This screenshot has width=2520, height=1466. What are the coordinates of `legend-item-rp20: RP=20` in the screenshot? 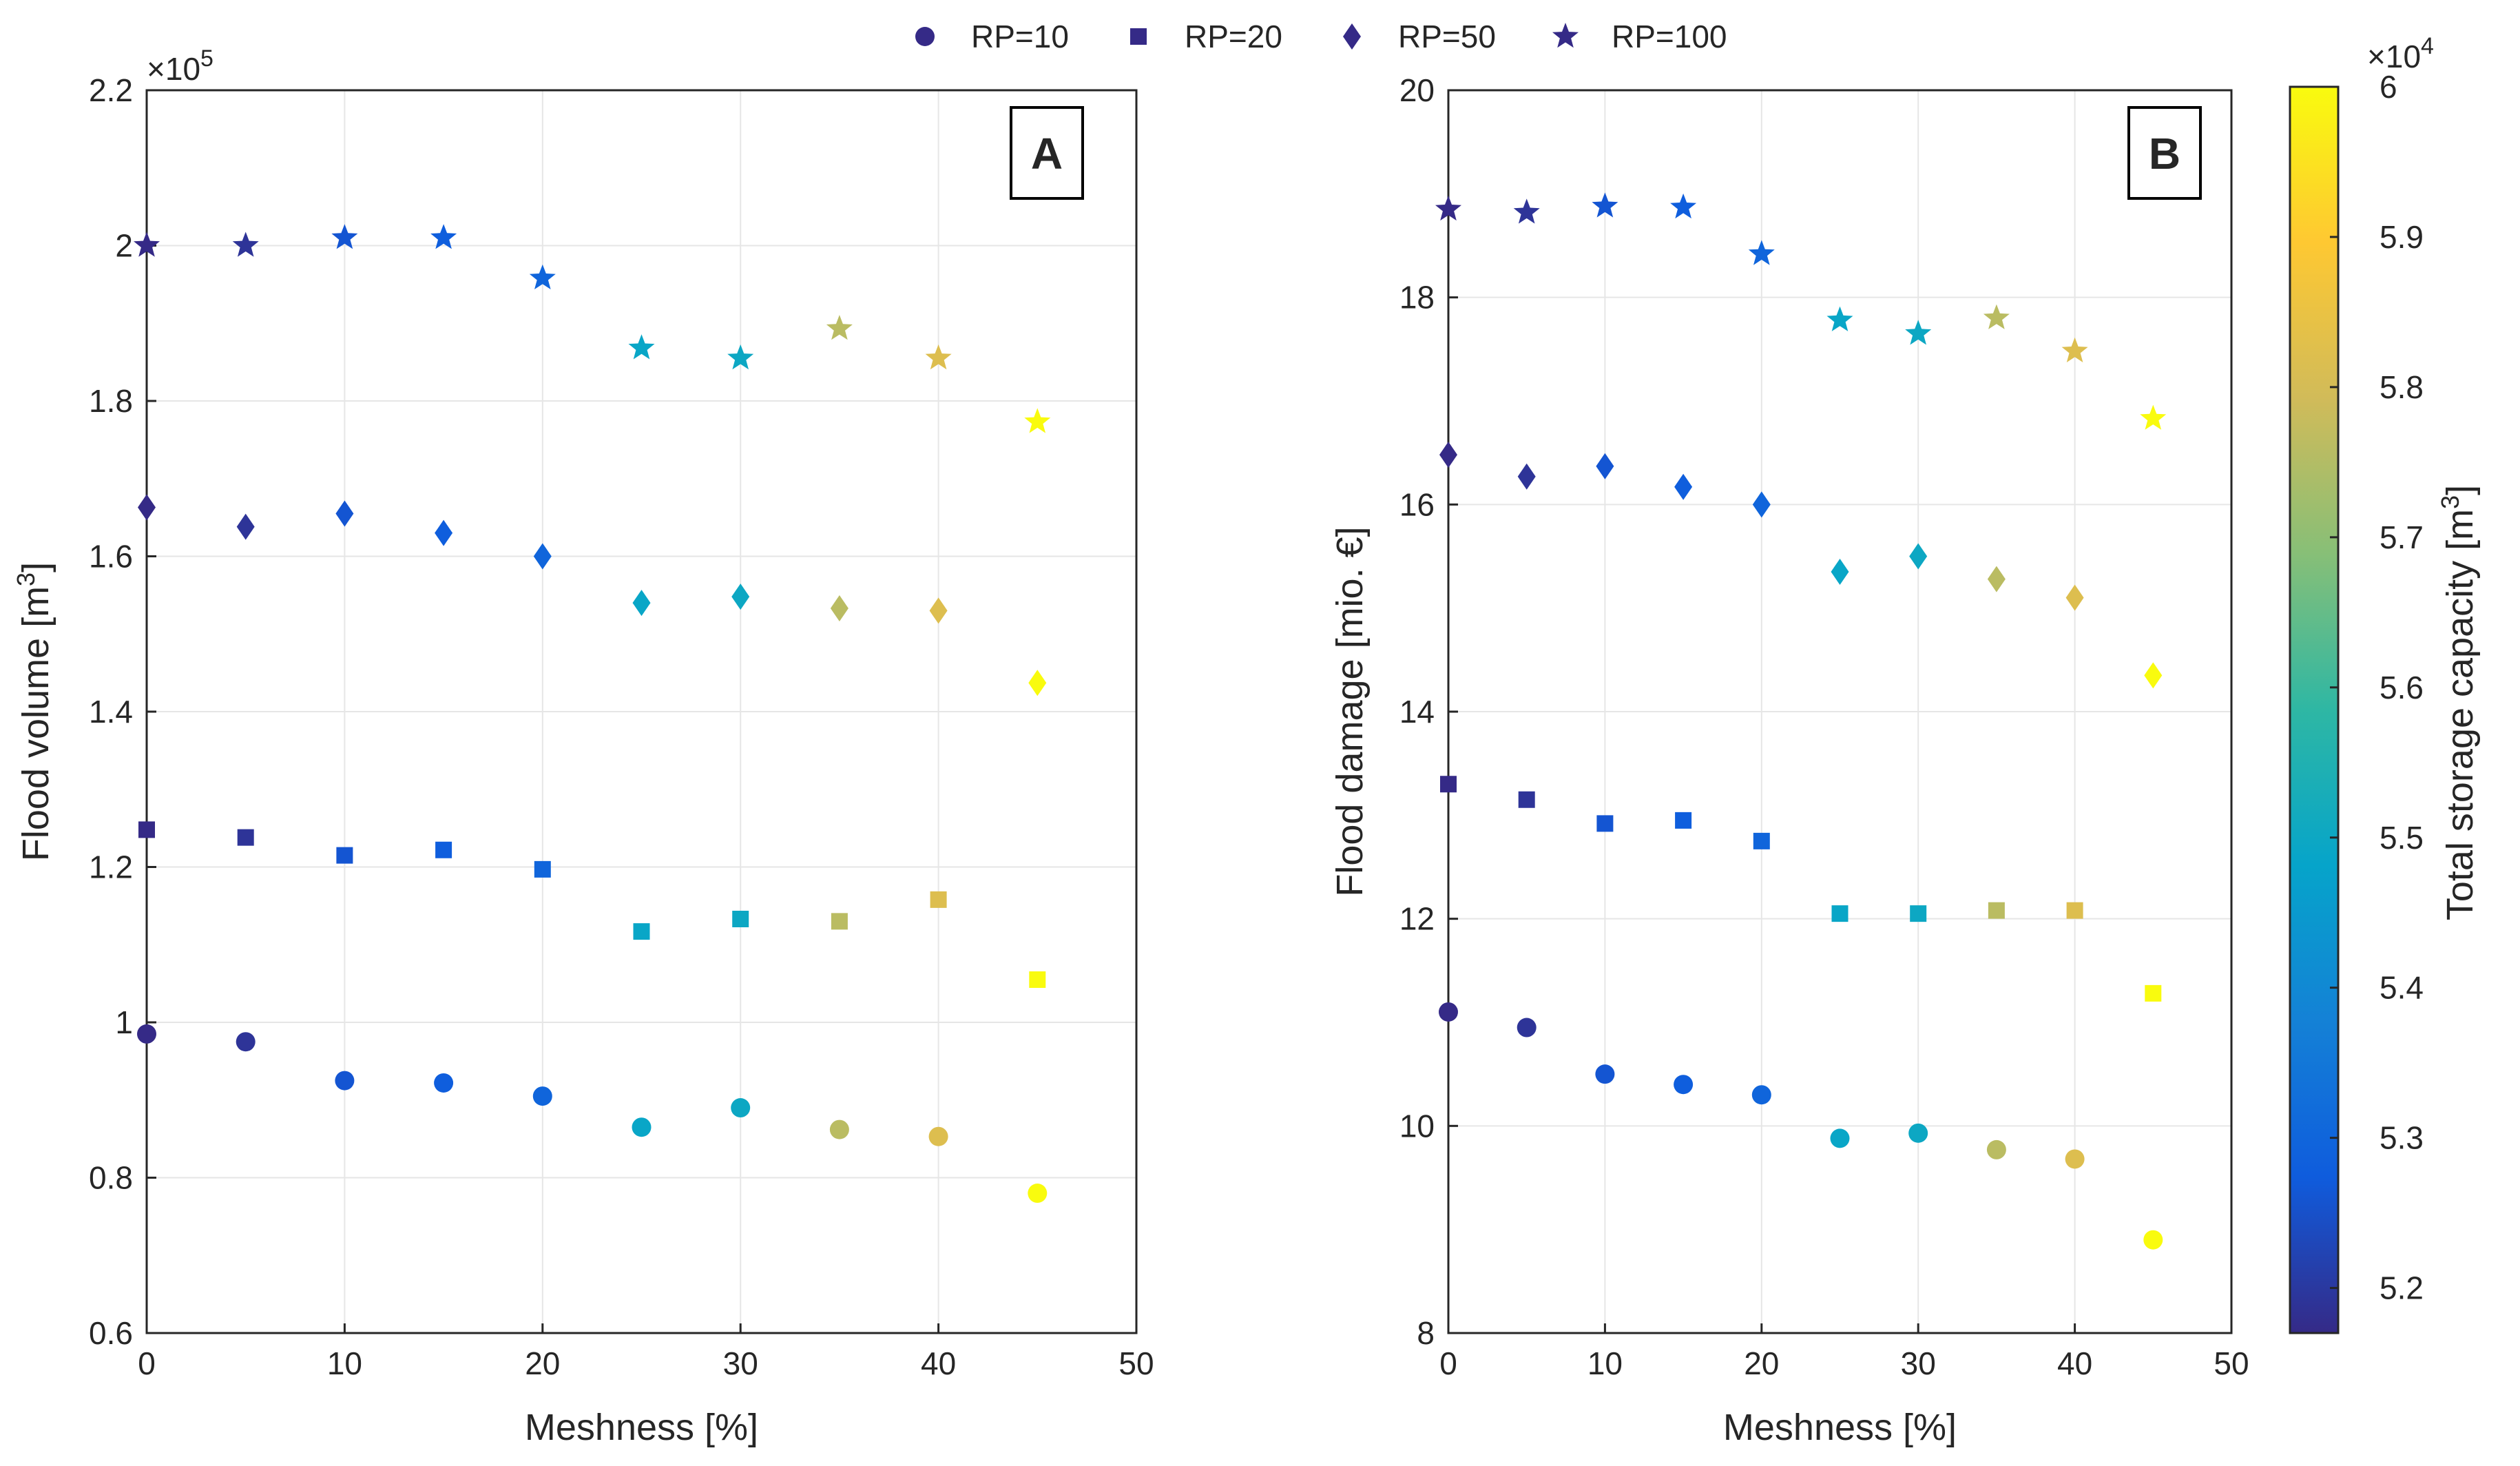 It's located at (1206, 36).